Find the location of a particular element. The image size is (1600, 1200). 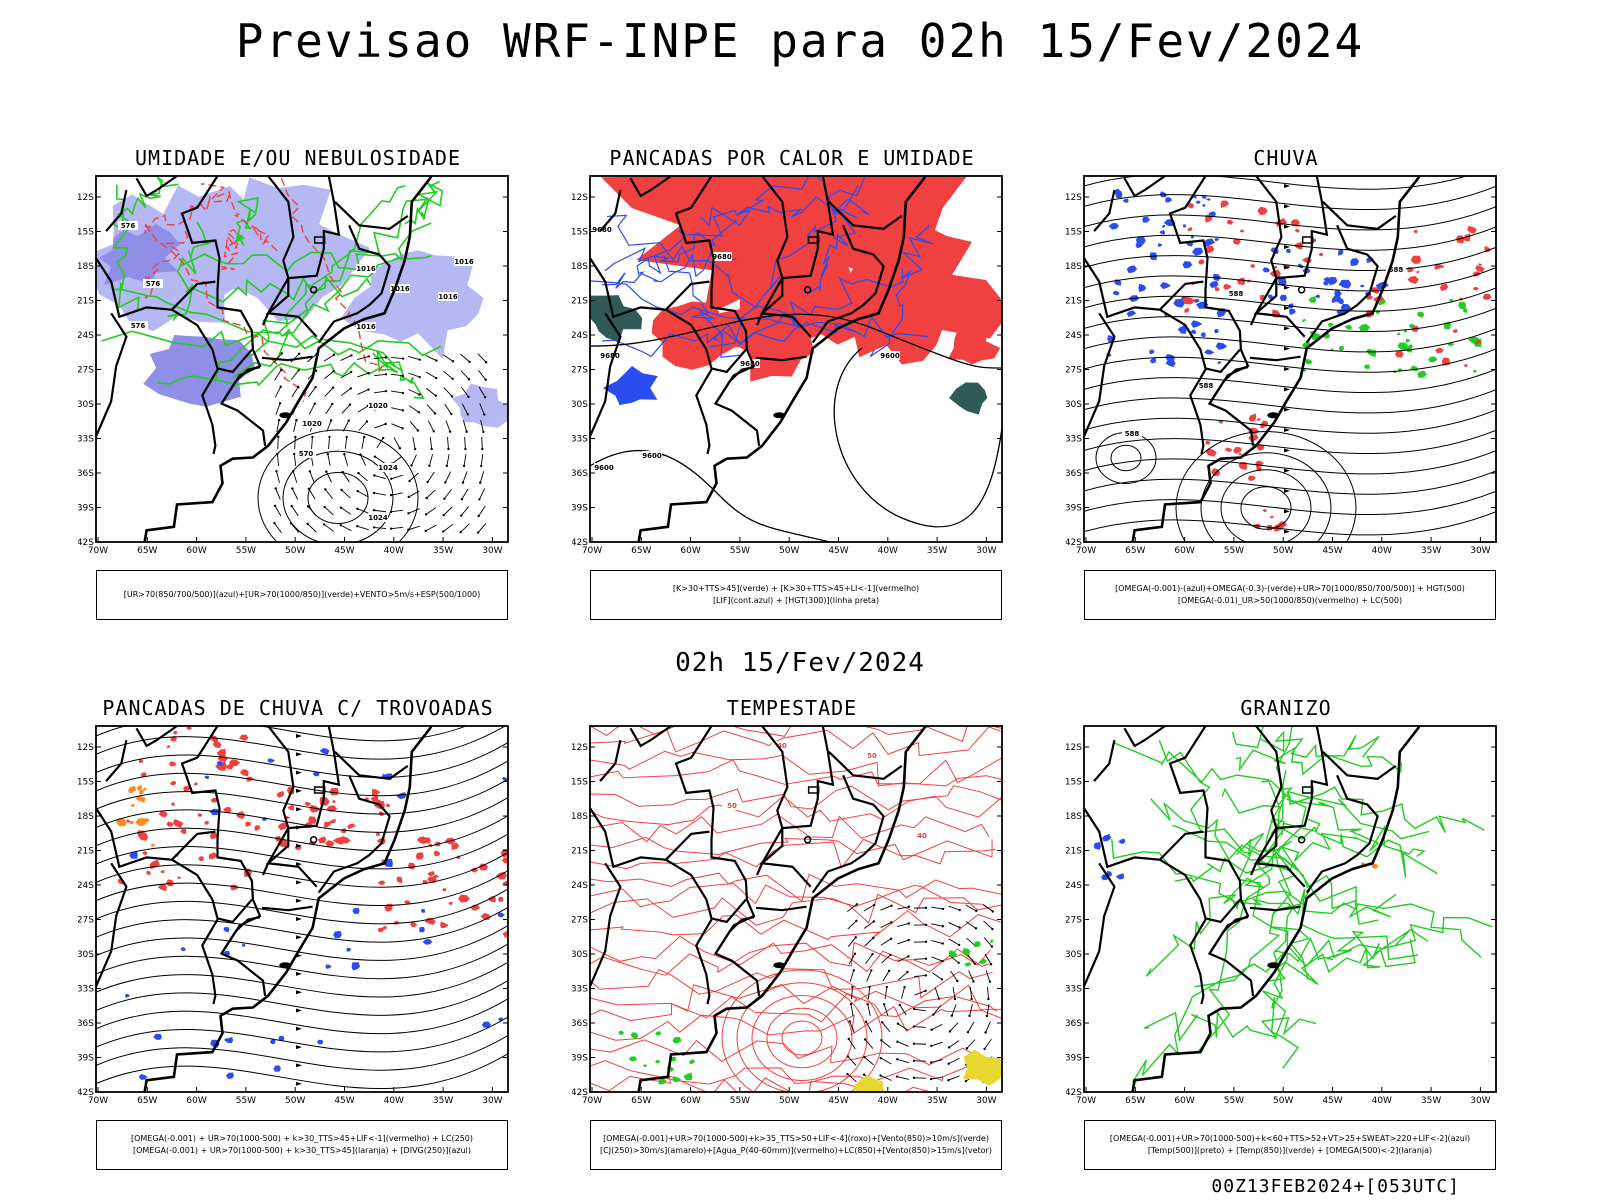

contour-label: 50 is located at coordinates (872, 756).